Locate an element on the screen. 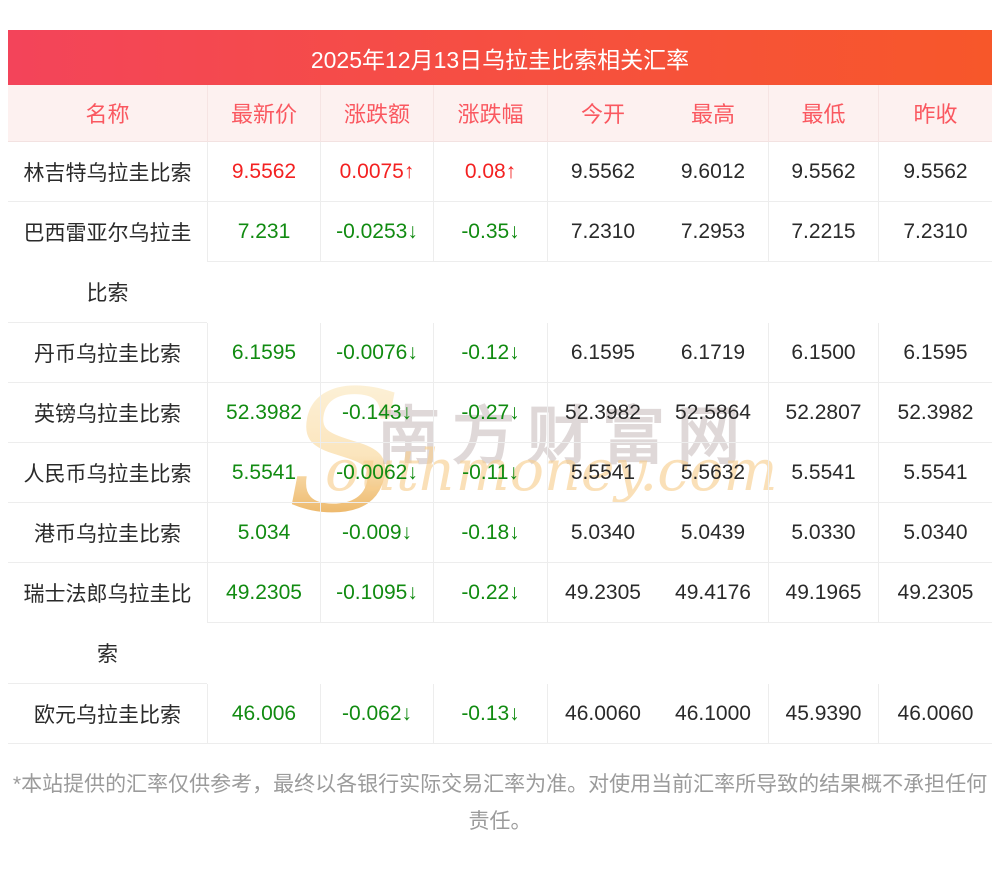 This screenshot has width=1000, height=883. prev-close-cell: 6.1595 is located at coordinates (935, 353).